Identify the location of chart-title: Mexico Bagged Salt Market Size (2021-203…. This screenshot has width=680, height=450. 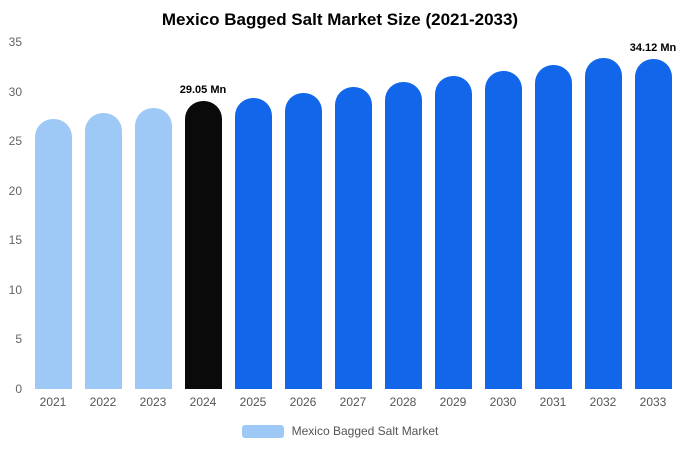
(340, 19).